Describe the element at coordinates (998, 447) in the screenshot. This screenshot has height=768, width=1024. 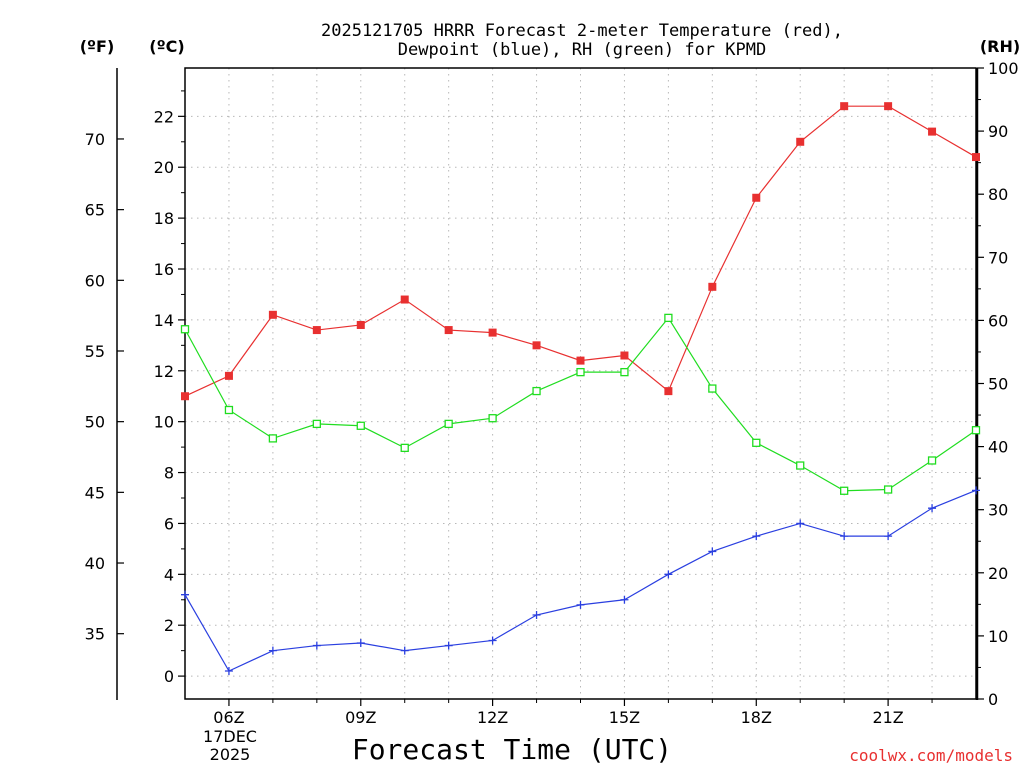
I see `rh-tick-label: 40` at that location.